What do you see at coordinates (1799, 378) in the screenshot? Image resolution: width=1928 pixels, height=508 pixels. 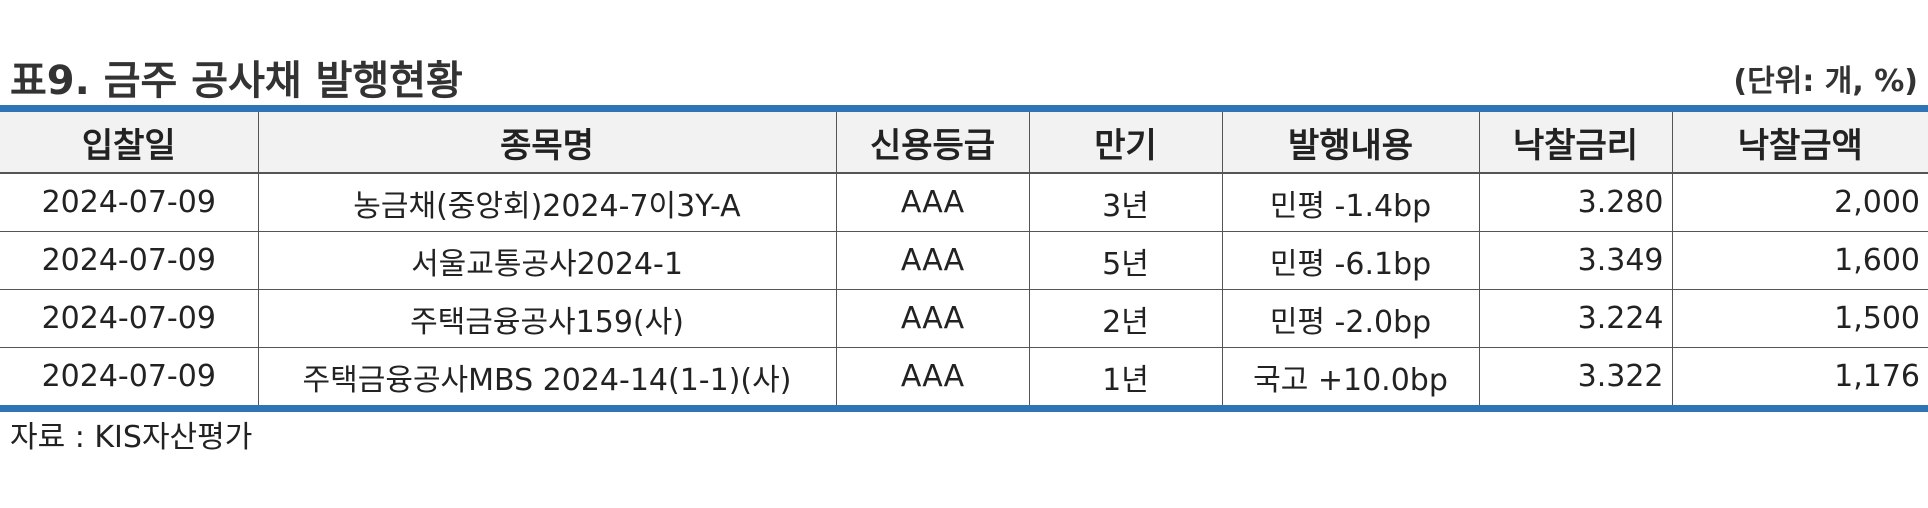 I see `cell-bid-amount: 1,176` at bounding box center [1799, 378].